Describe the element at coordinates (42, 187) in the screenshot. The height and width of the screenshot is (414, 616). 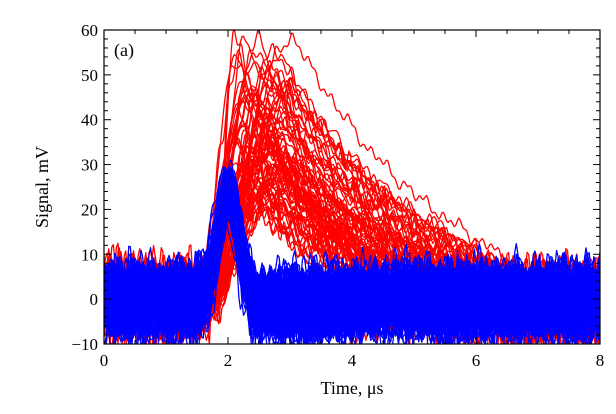
I see `y-axis-label: Signal, mV` at that location.